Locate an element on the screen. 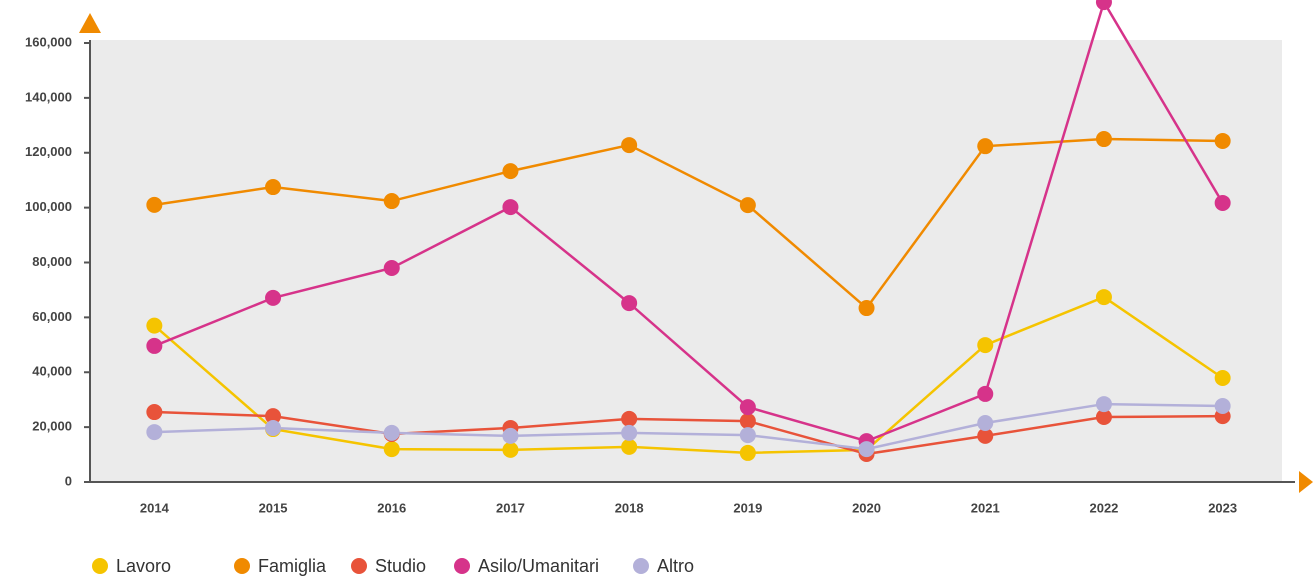 The image size is (1313, 577). x-tick-label: 2020 is located at coordinates (866, 507).